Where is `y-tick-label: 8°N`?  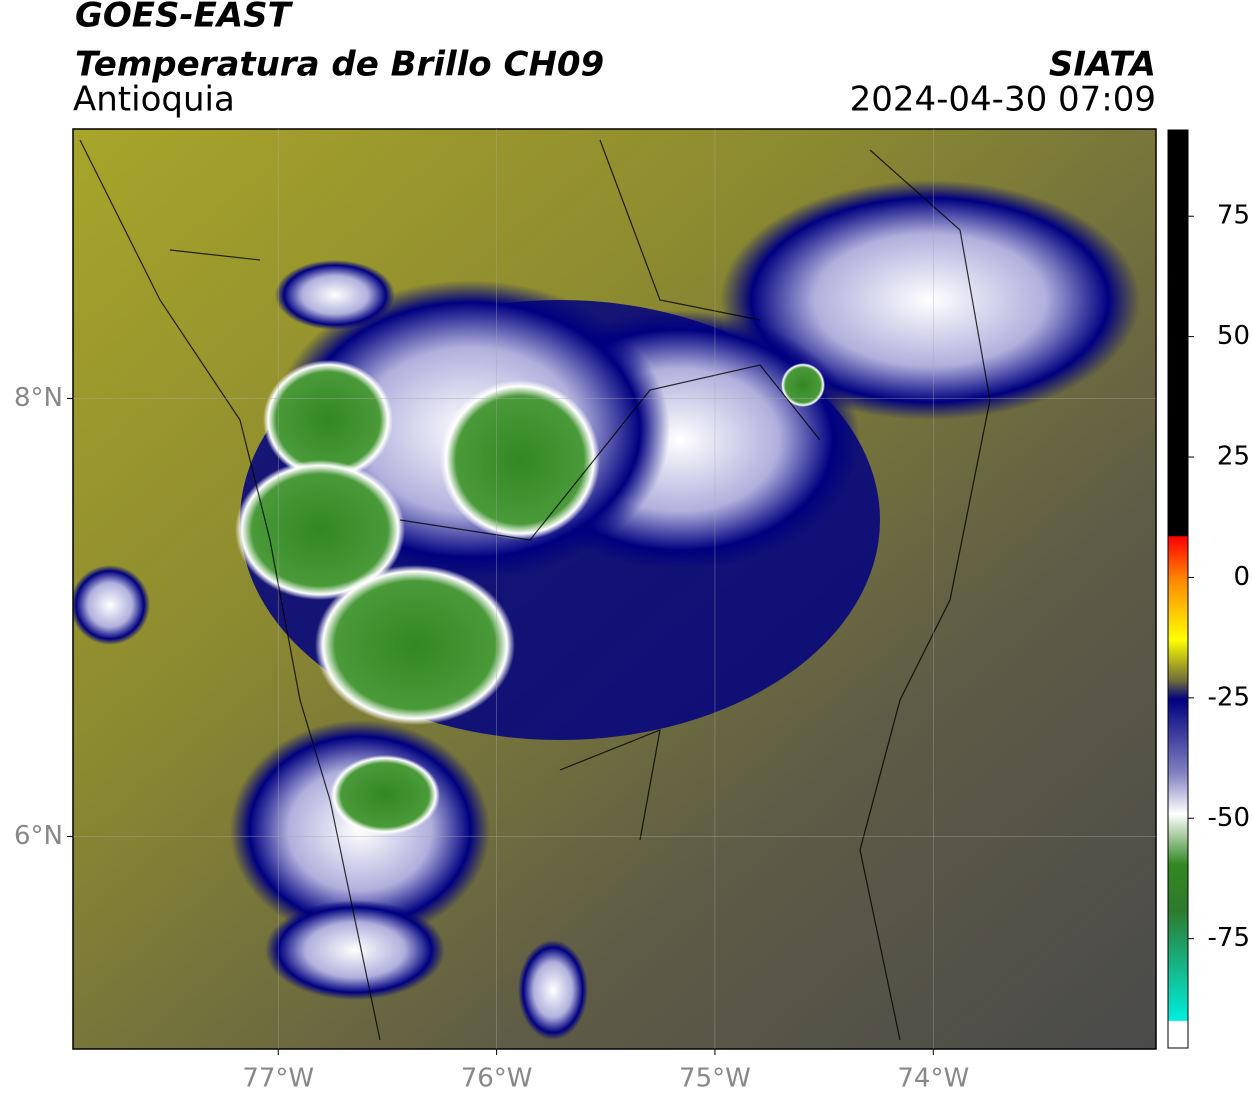 y-tick-label: 8°N is located at coordinates (38, 398).